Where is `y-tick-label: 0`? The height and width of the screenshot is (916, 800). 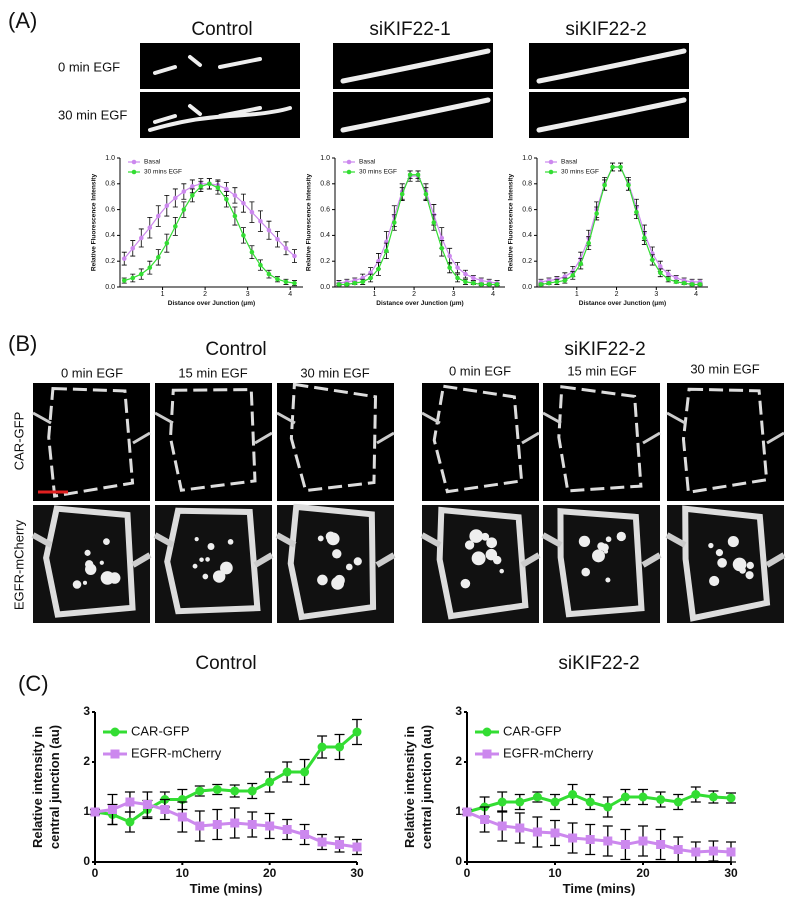
y-tick-label: 0 is located at coordinates (86, 861).